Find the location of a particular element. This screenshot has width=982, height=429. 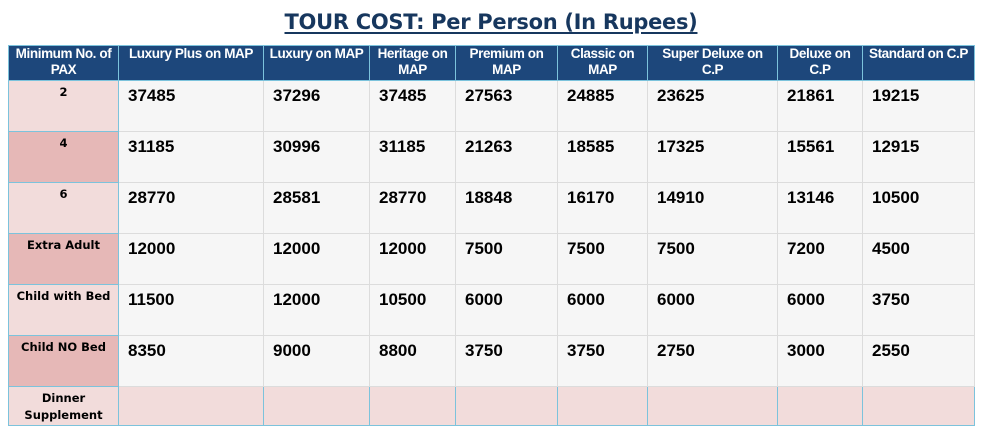

column-header: Super Deluxe on C.P is located at coordinates (712, 63).